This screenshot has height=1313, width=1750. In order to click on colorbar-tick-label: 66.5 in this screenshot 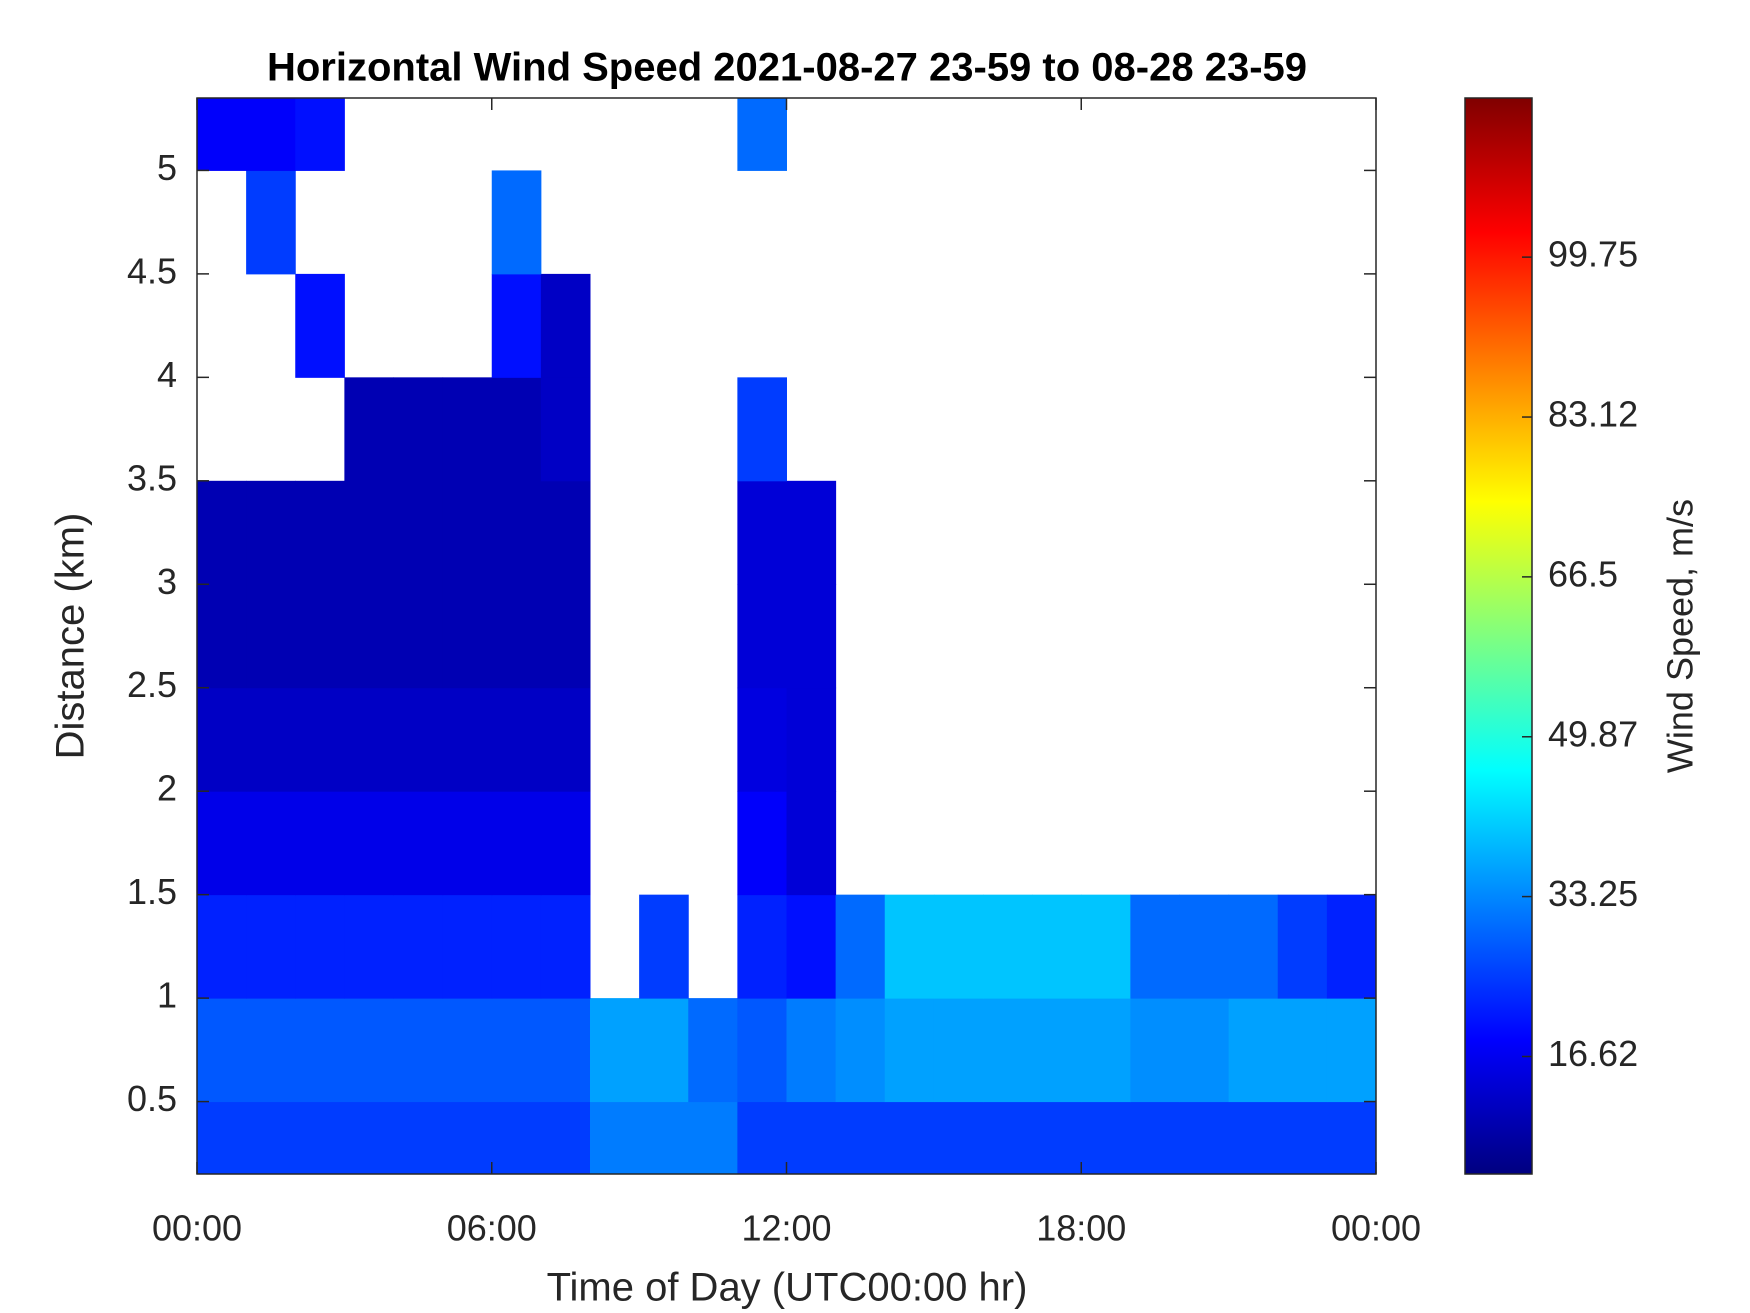, I will do `click(1583, 573)`.